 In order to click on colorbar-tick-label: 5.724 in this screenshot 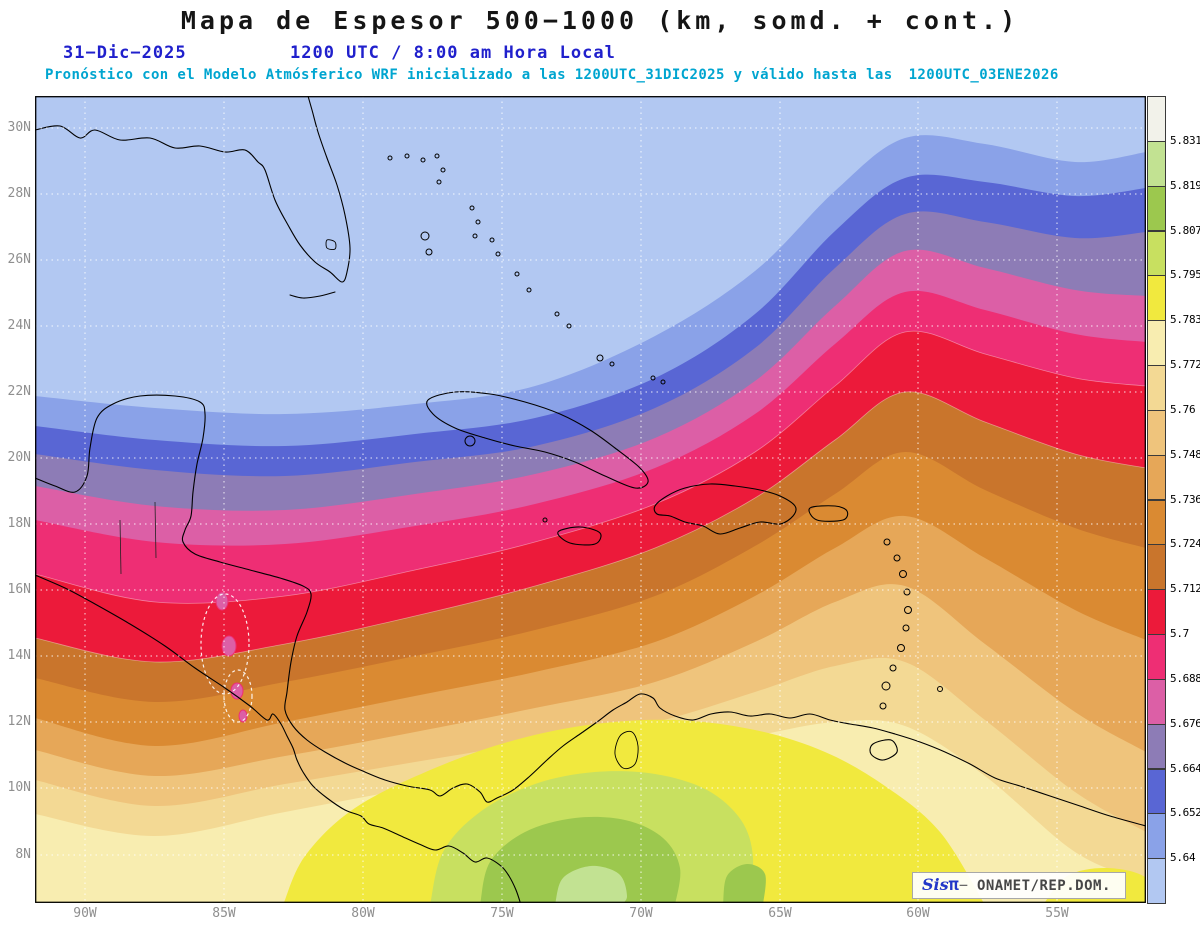, I will do `click(1185, 544)`.